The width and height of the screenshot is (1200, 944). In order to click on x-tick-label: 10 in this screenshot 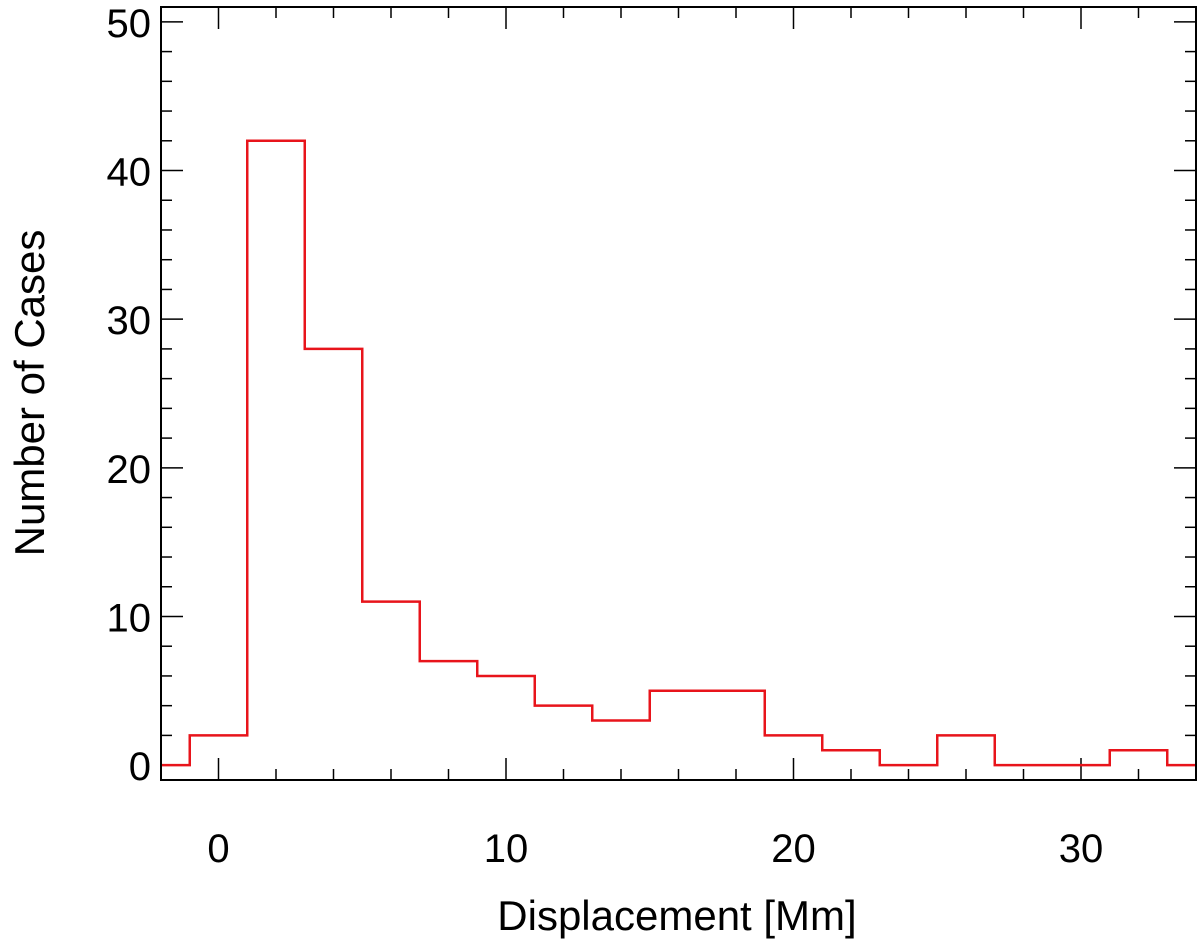, I will do `click(506, 849)`.